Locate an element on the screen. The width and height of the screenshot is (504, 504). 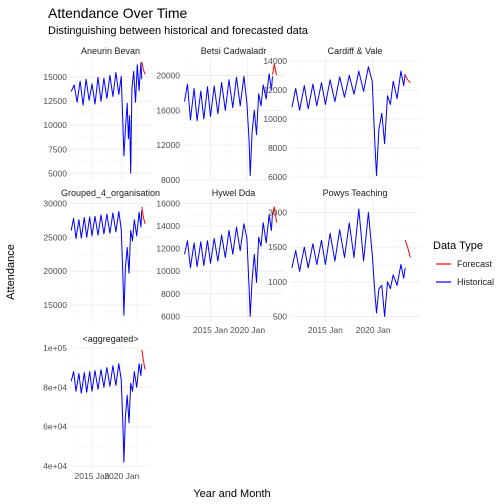
y-tick-label: 2000 is located at coordinates (277, 212).